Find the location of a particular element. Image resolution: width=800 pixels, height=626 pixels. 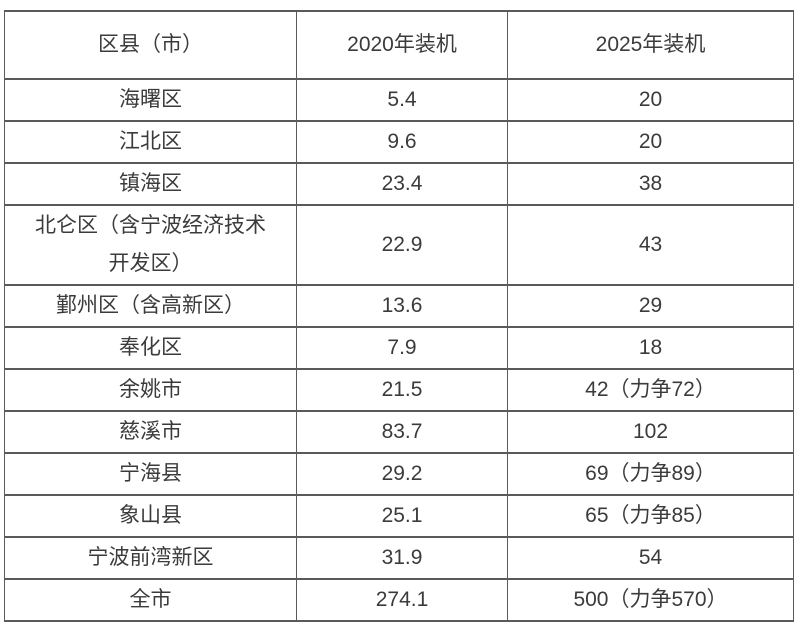

table-row: 余姚市 21.5 42（力争72） is located at coordinates (399, 390).